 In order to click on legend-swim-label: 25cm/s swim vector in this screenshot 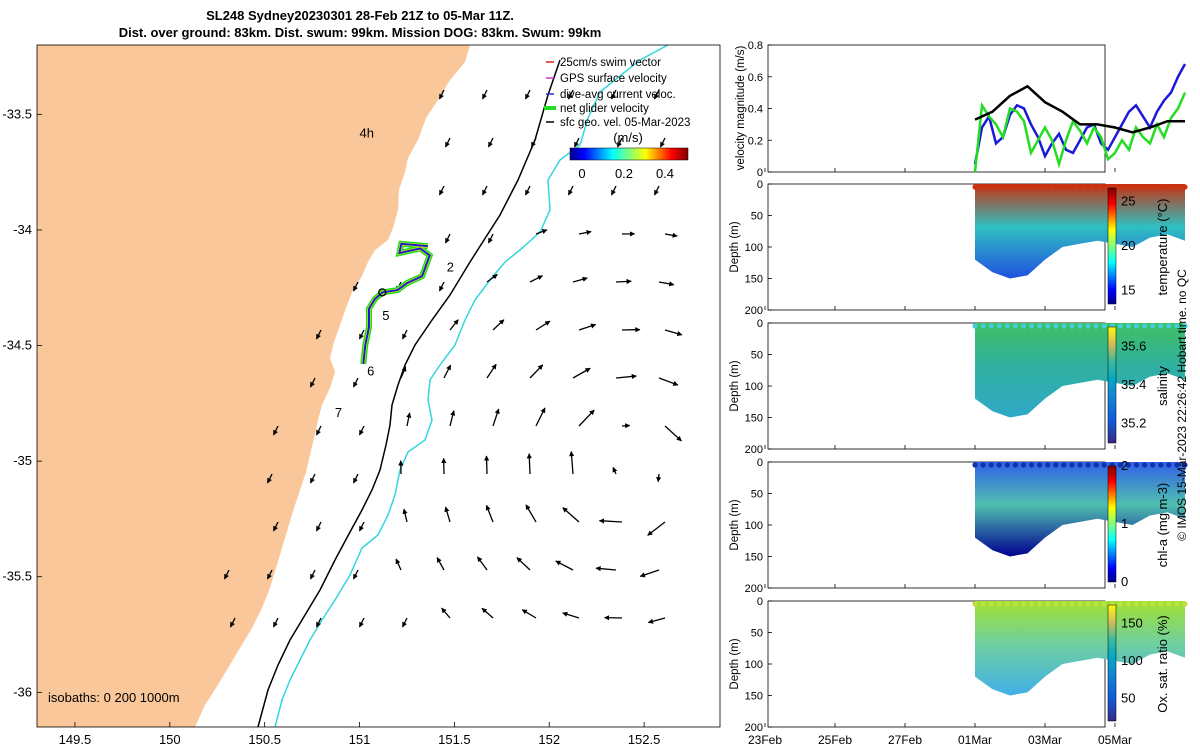, I will do `click(610, 63)`.